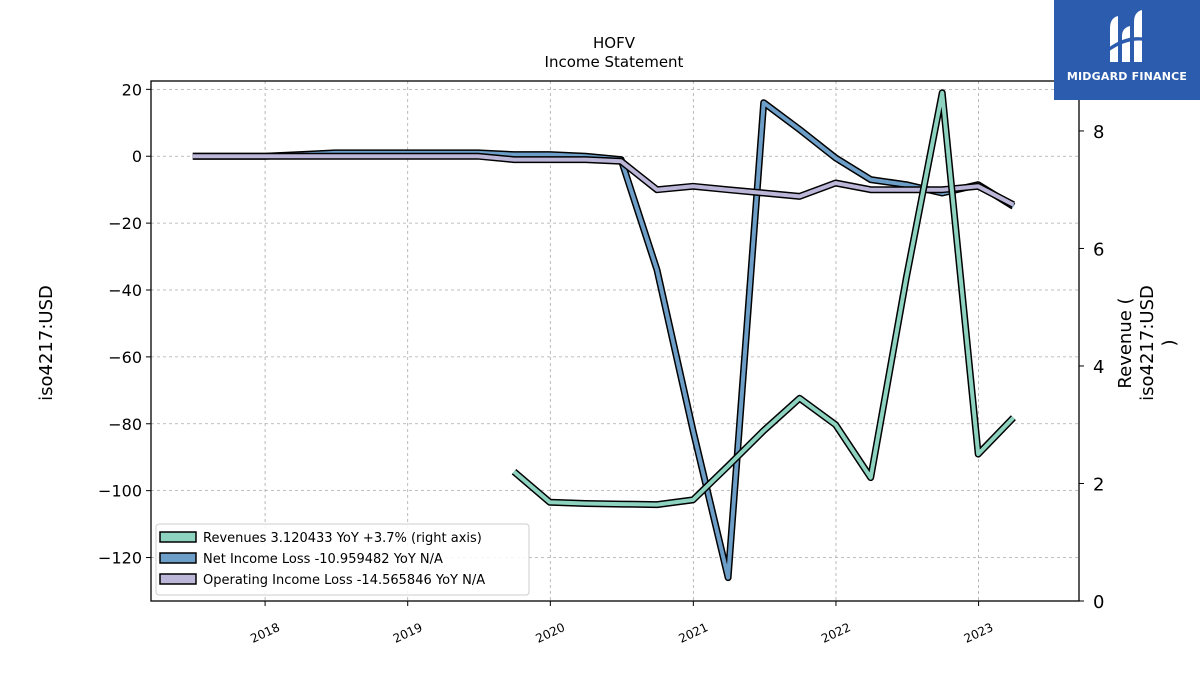  Describe the element at coordinates (614, 62) in the screenshot. I see `chart-subtitle: Income Statement` at that location.